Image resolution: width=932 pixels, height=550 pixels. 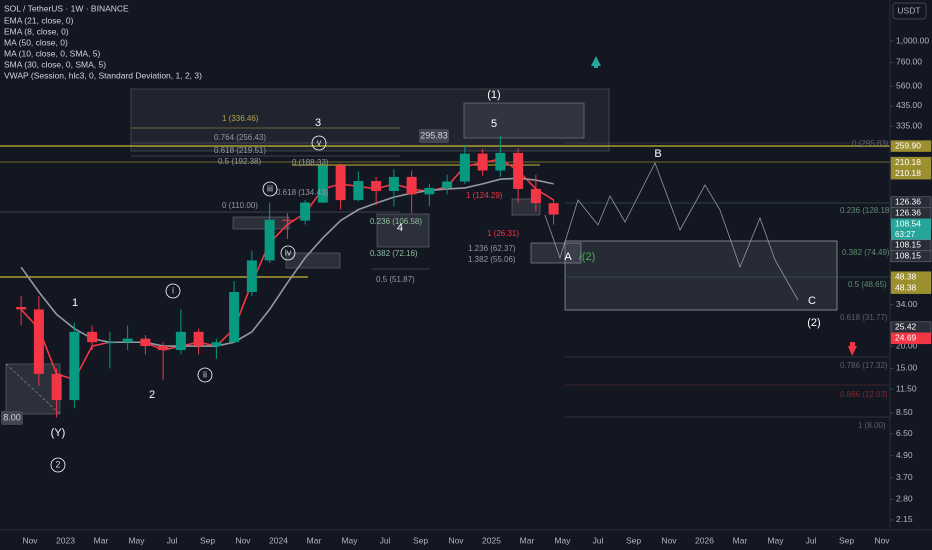 I want to click on fib-label: 1.236 (62.37), so click(x=492, y=248).